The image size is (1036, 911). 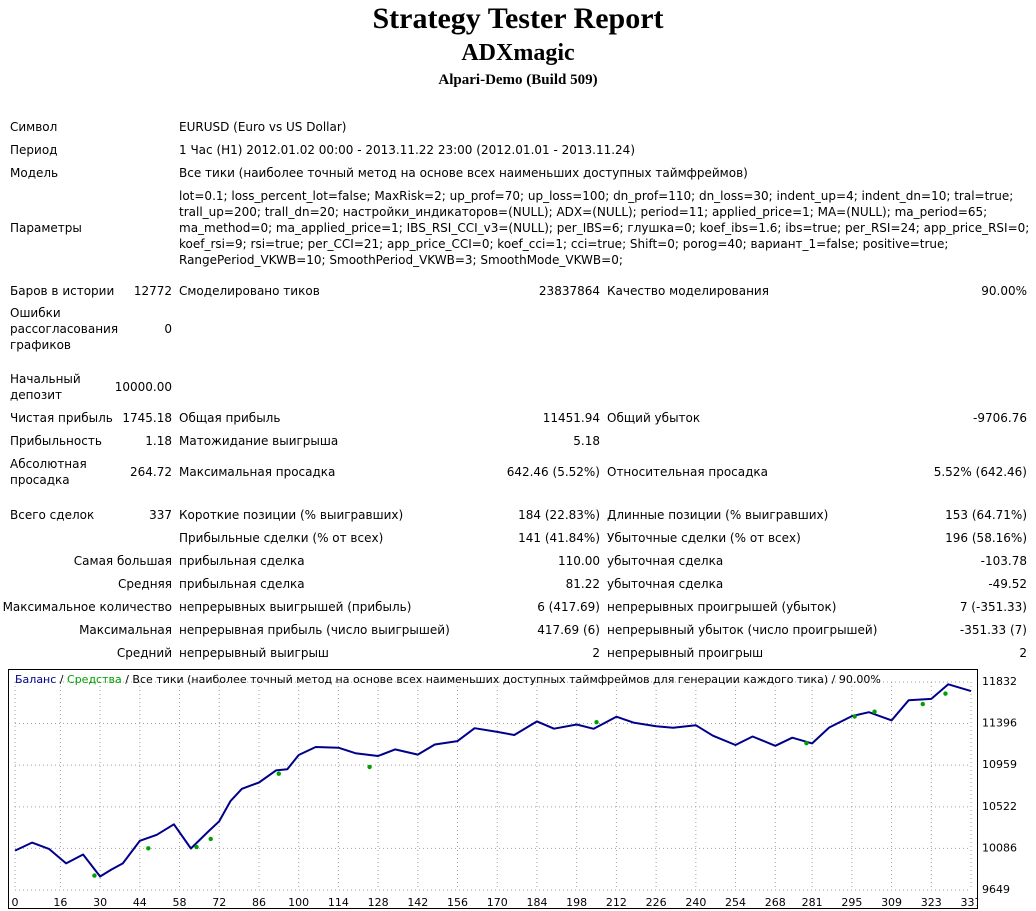 I want to click on legend-equity: Средства, so click(x=94, y=679).